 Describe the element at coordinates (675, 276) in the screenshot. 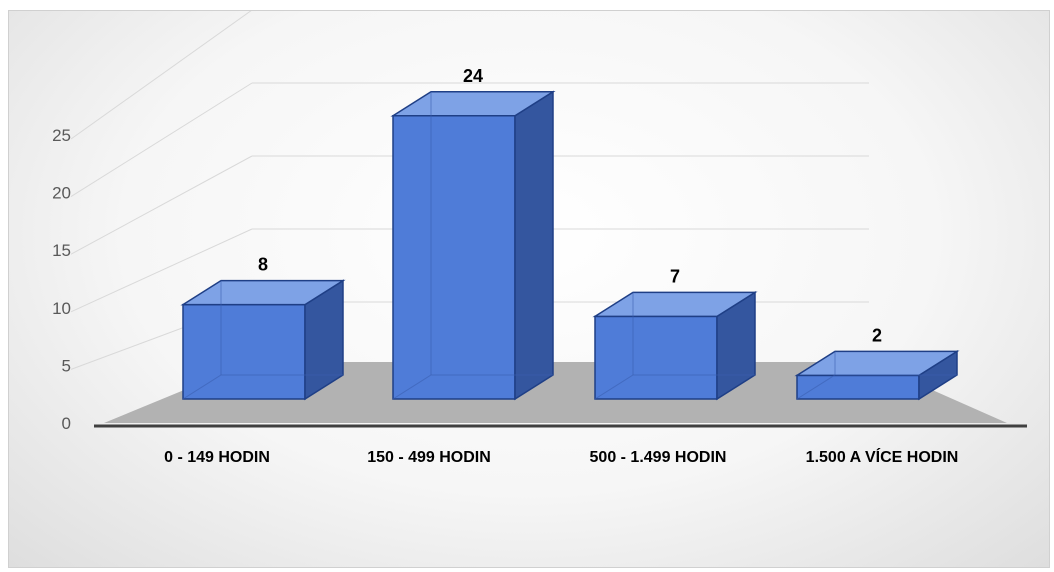

I see `data-label: 7` at that location.